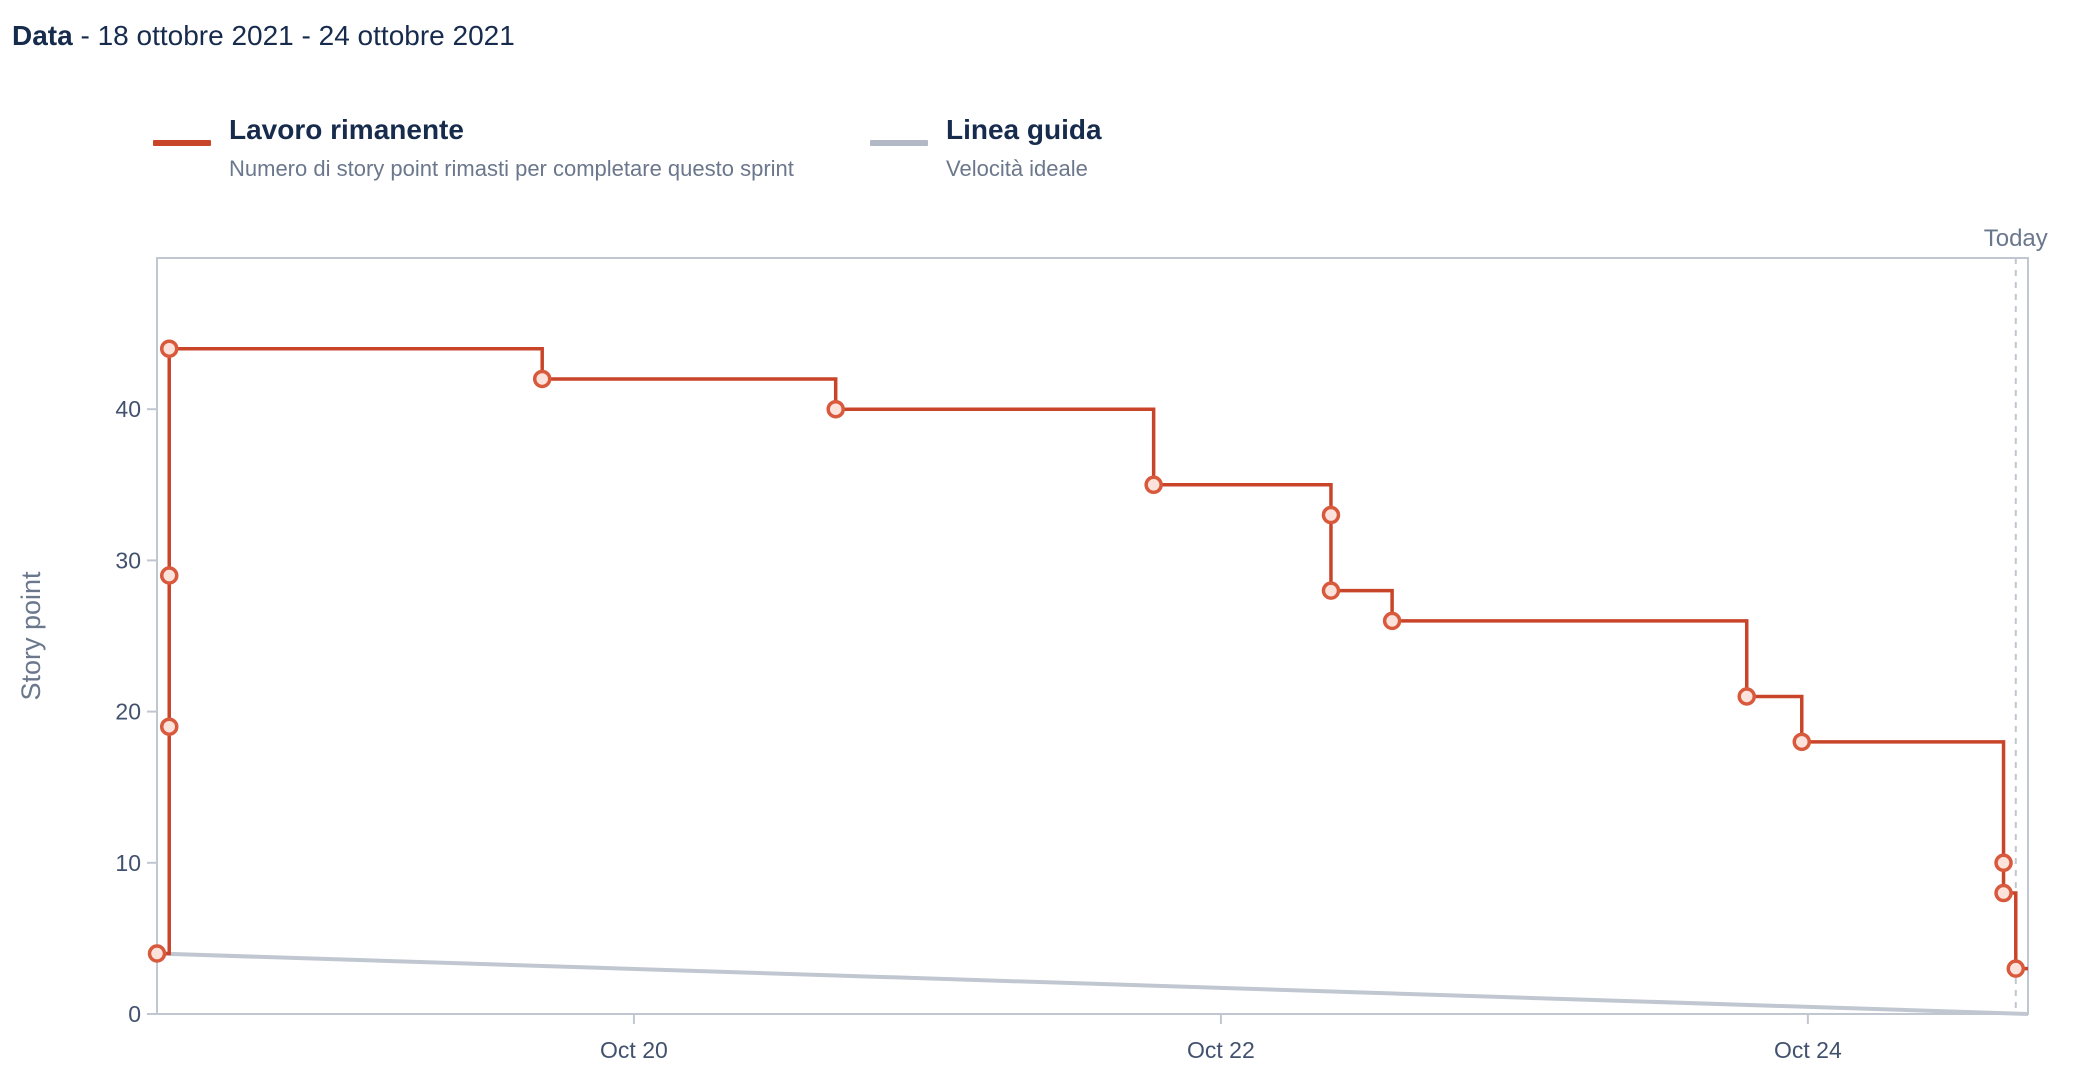 This screenshot has height=1080, width=2098. What do you see at coordinates (1017, 168) in the screenshot?
I see `legend-guideline-description: Velocità ideale` at bounding box center [1017, 168].